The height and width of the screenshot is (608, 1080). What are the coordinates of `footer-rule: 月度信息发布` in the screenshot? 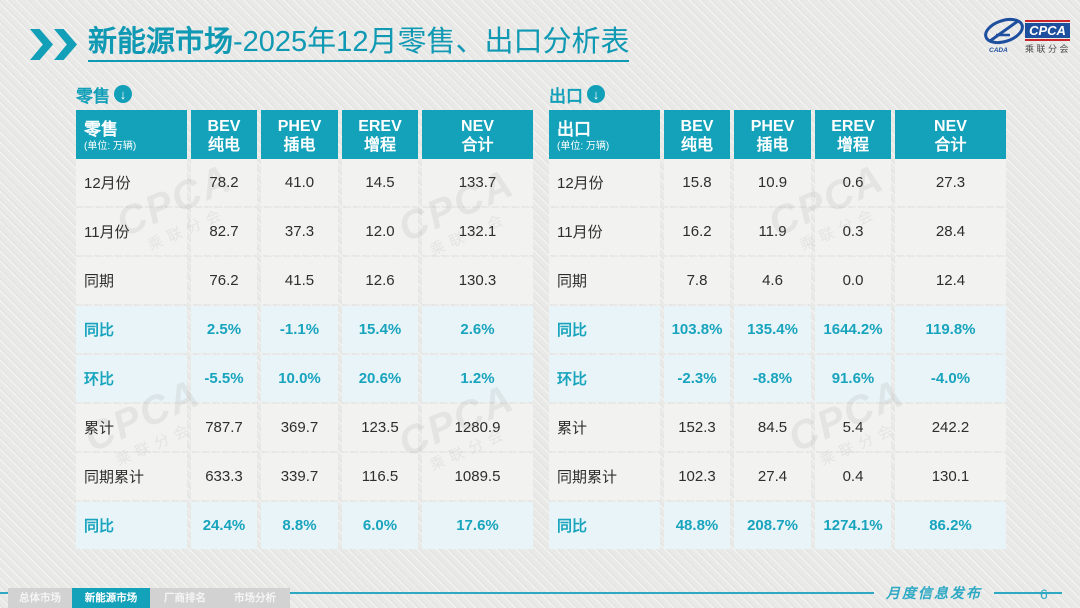 It's located at (531, 593).